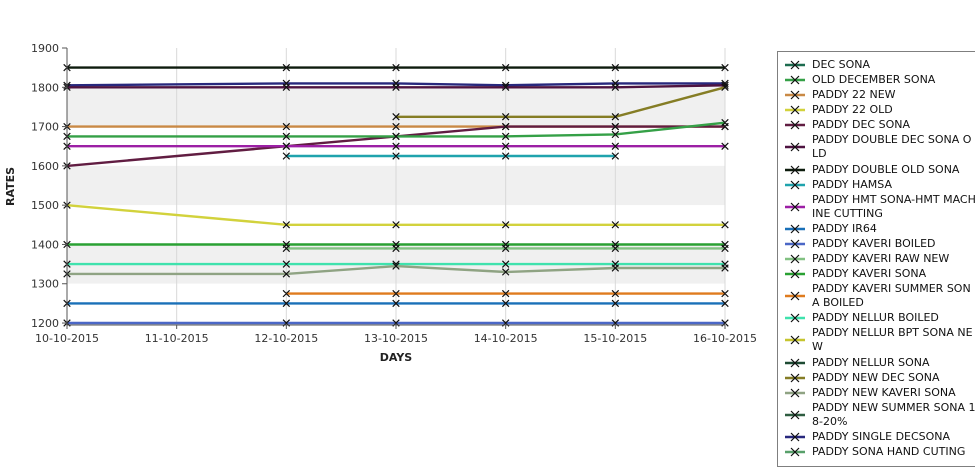 Image resolution: width=975 pixels, height=467 pixels. Describe the element at coordinates (892, 147) in the screenshot. I see `legend-item-label: PADDY DOUBLE DEC SONA OLD` at that location.